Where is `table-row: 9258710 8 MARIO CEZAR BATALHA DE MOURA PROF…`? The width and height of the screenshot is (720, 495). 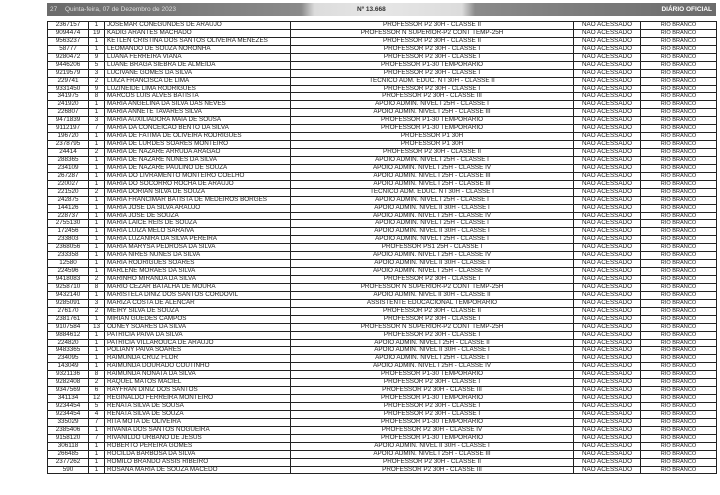 table-row: 9258710 8 MARIO CEZAR BATALHA DE MOURA PROF… is located at coordinates (382, 287).